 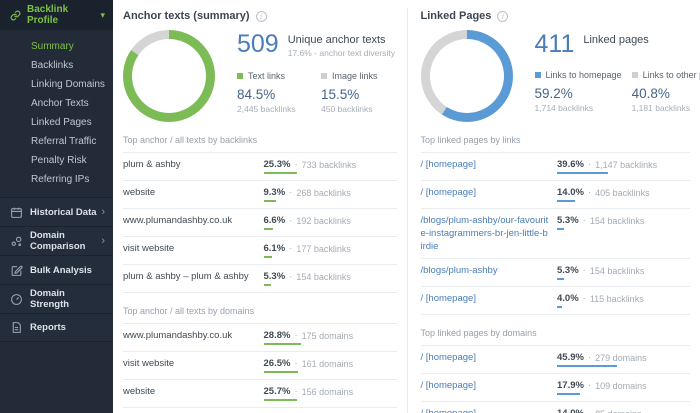 I want to click on table-row: website 25.7% · 156 domains, so click(x=260, y=394).